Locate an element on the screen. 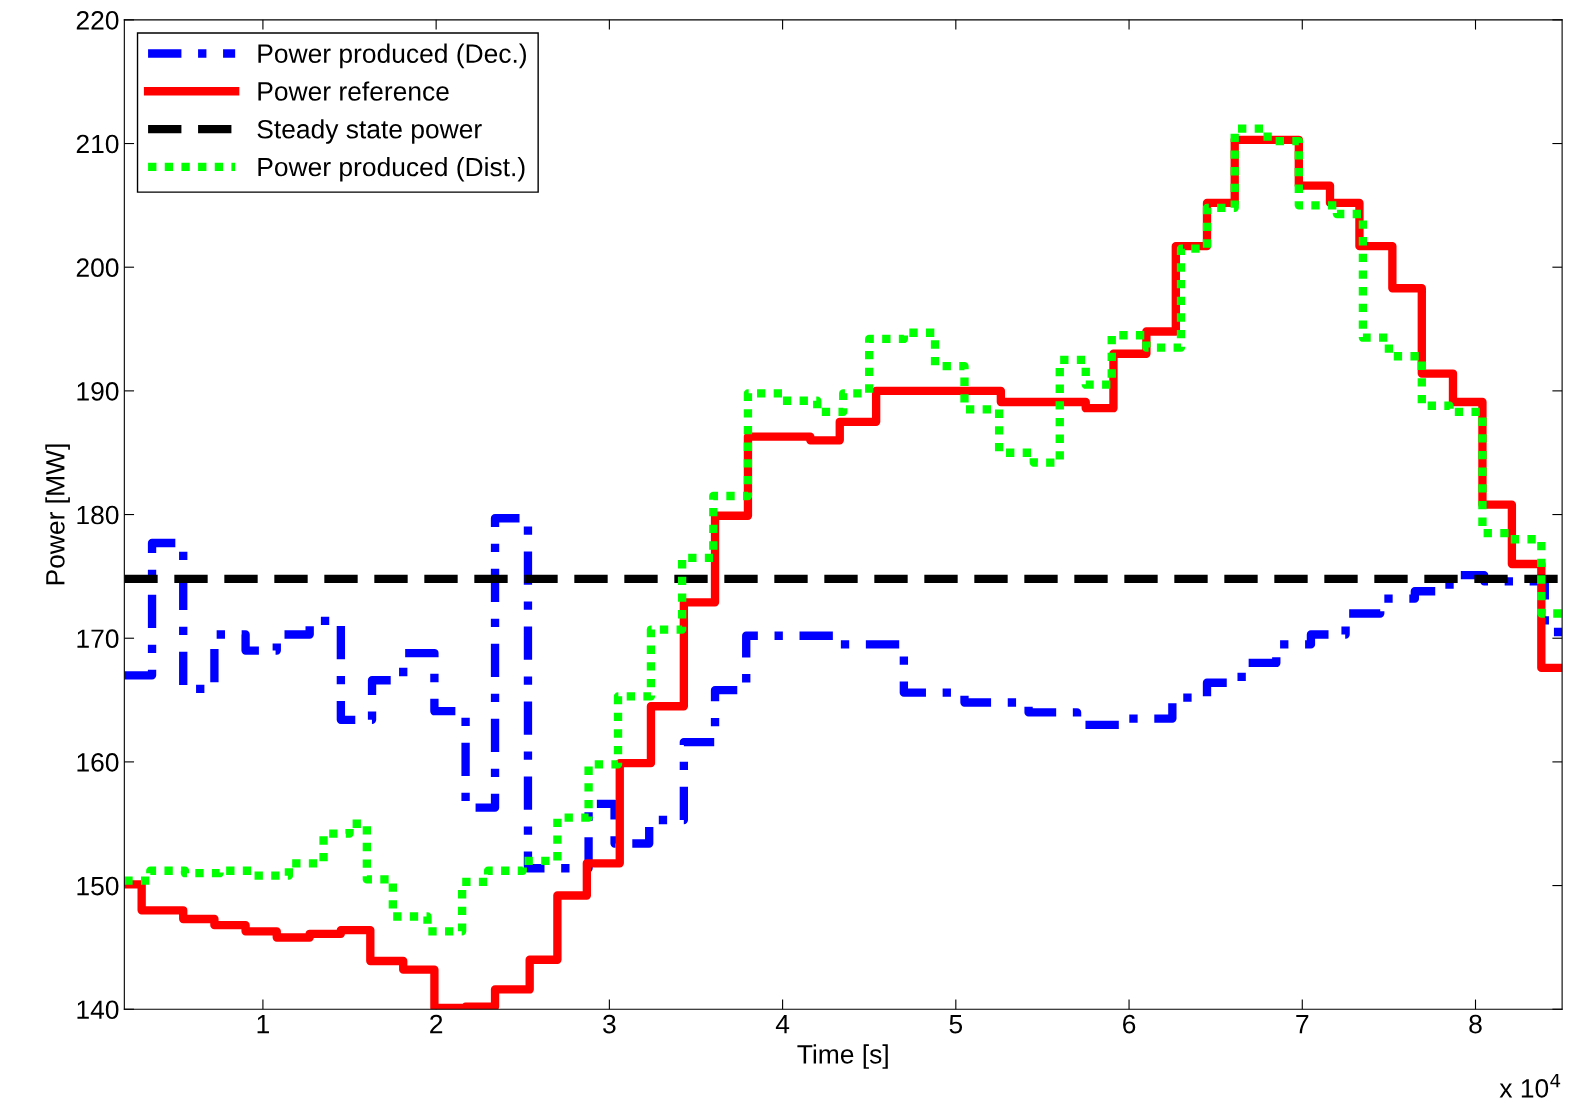 Image resolution: width=1594 pixels, height=1103 pixels. x-tick-label: 3 is located at coordinates (609, 1024).